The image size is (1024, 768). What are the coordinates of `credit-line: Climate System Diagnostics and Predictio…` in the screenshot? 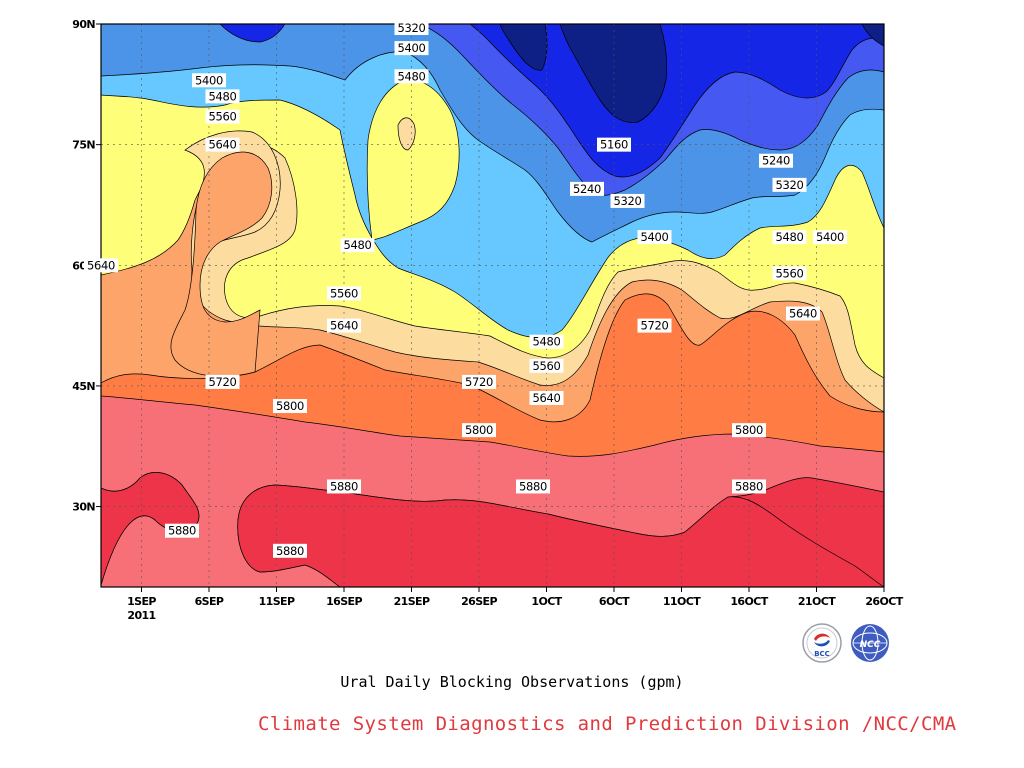 It's located at (607, 724).